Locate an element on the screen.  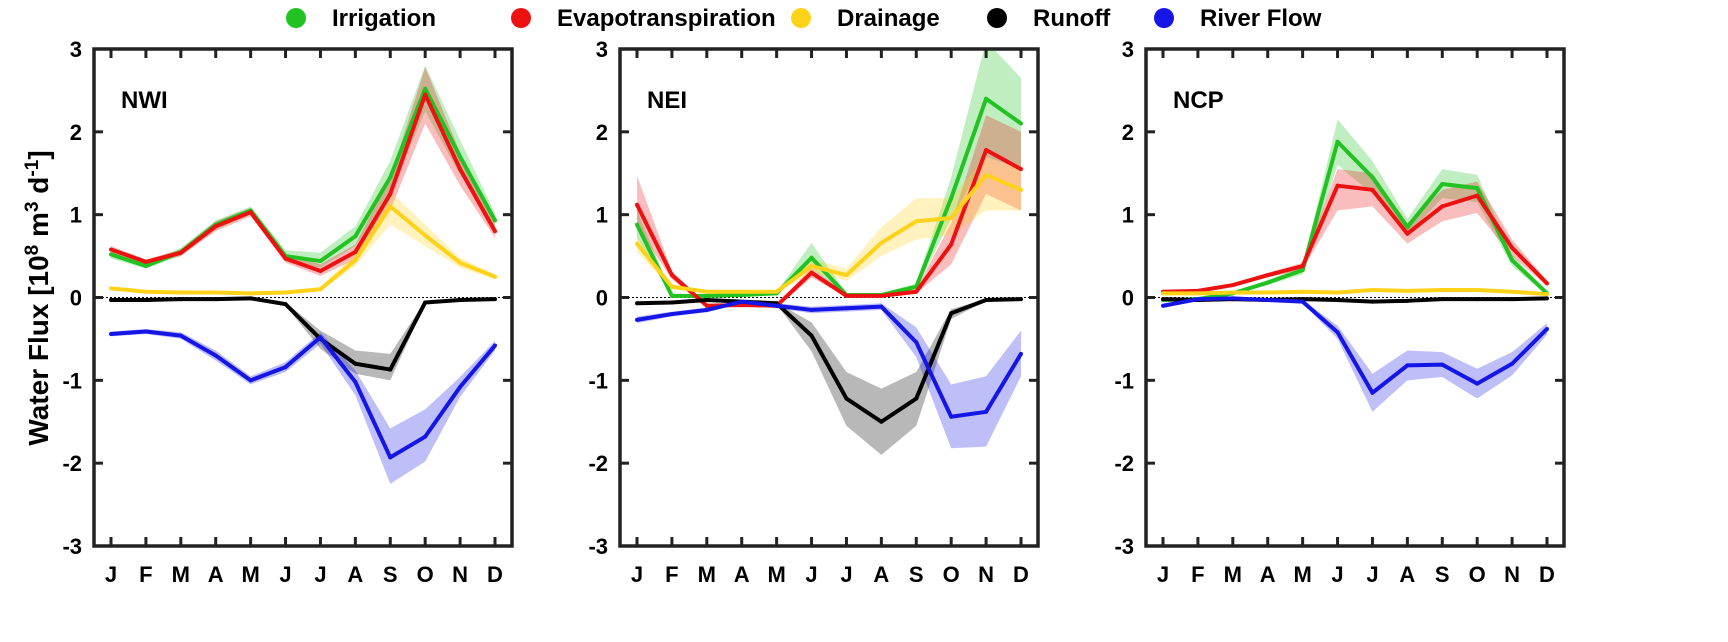
x-tick-label: D is located at coordinates (1547, 574).